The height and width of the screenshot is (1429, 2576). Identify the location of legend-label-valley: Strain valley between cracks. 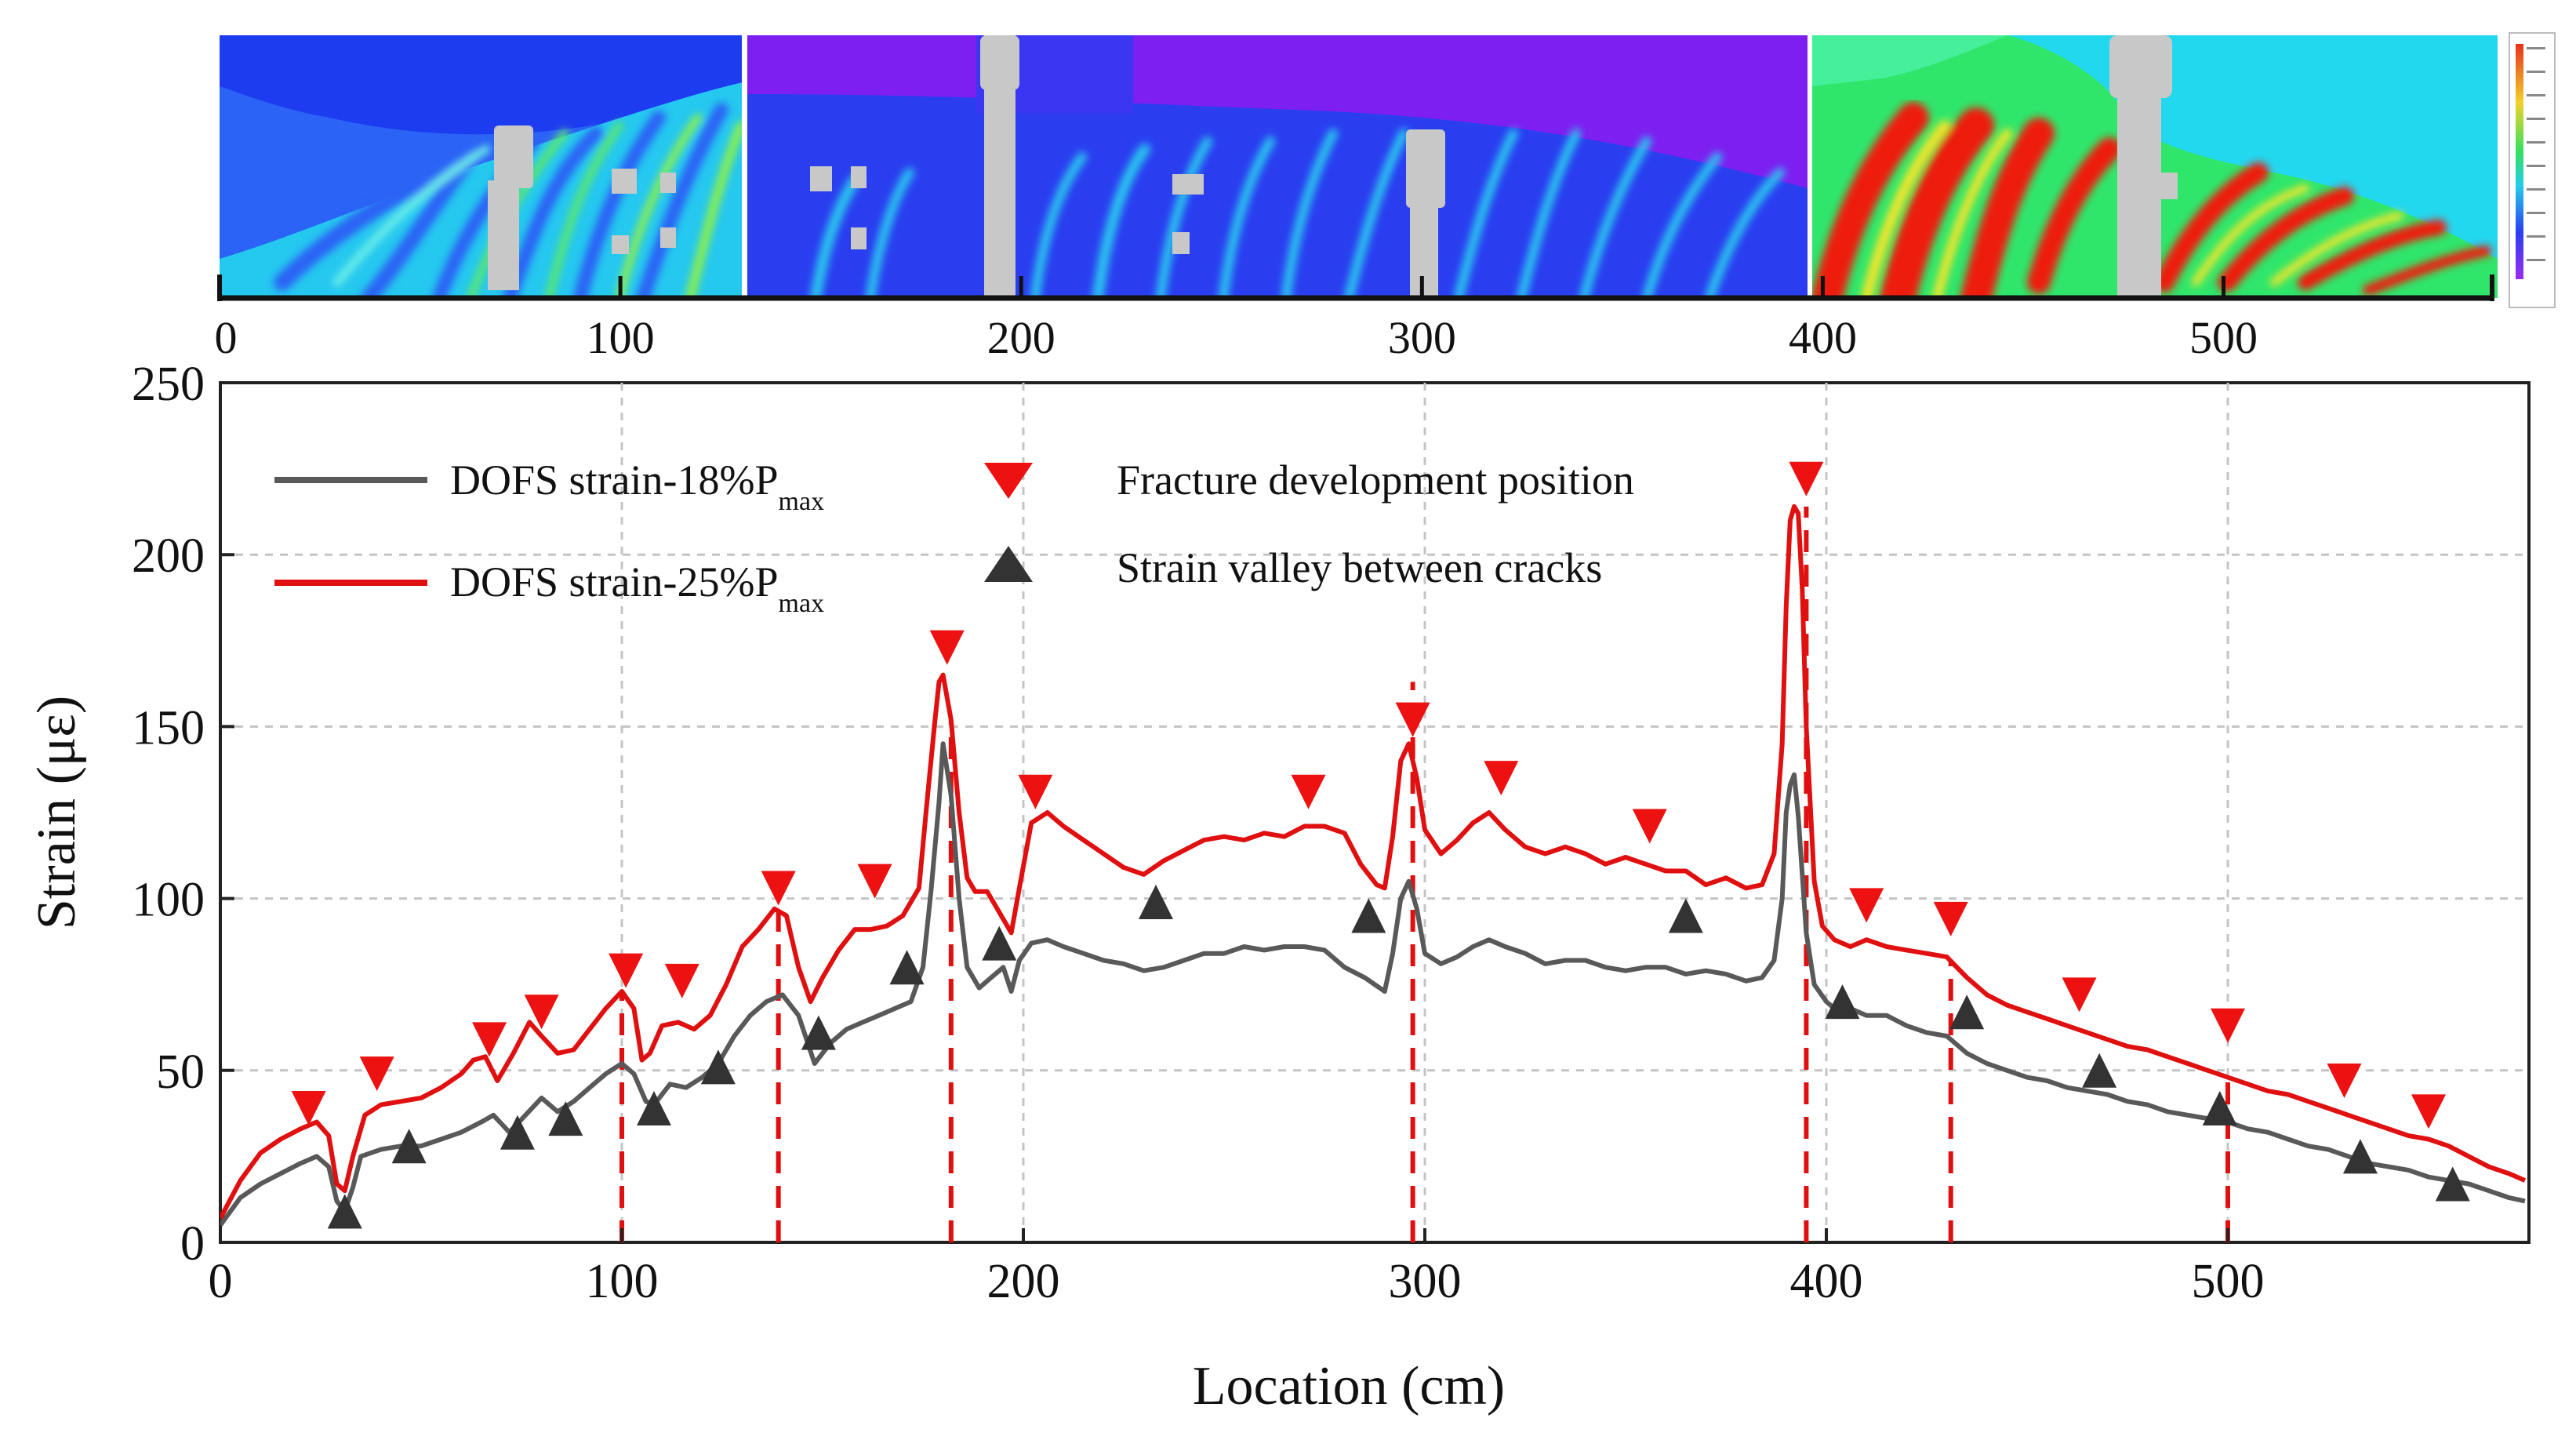
(1359, 567).